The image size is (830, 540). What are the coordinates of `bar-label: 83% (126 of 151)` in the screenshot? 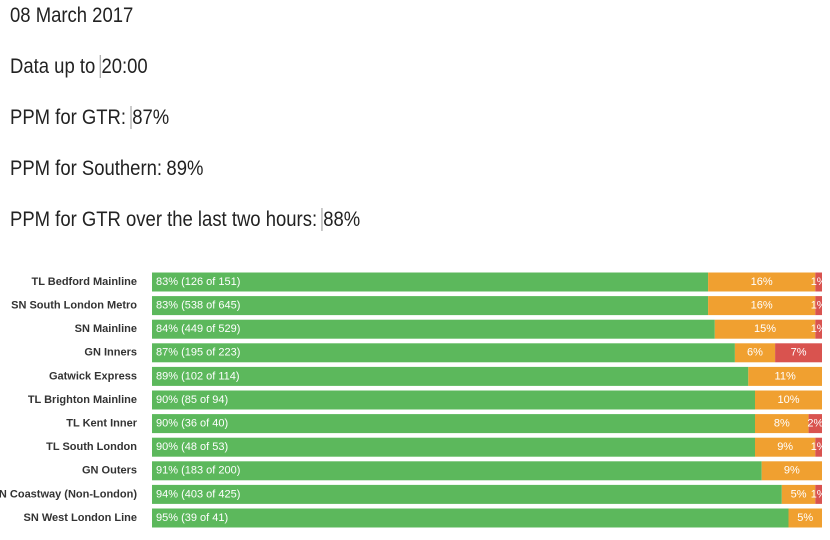 It's located at (198, 282).